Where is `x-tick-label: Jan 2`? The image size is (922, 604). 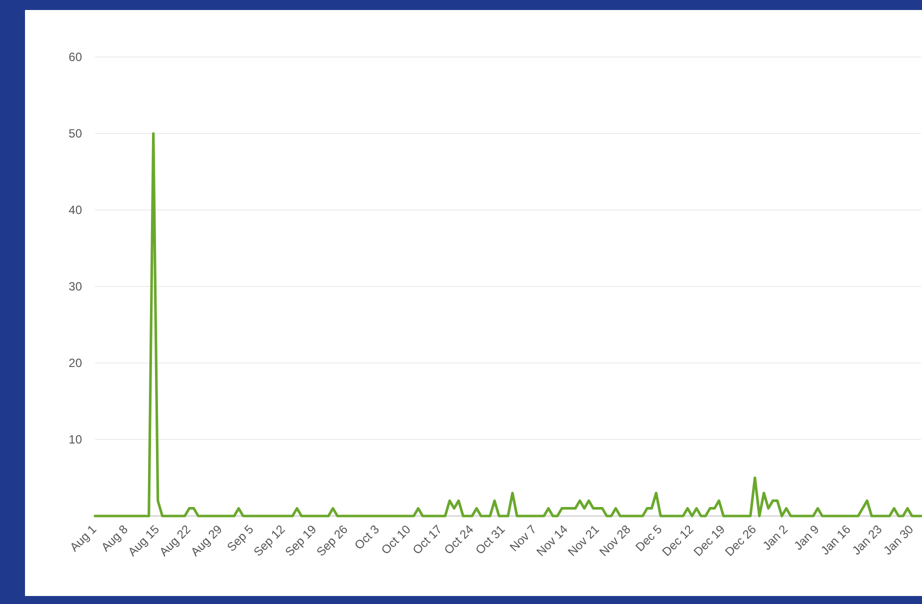 x-tick-label: Jan 2 is located at coordinates (775, 537).